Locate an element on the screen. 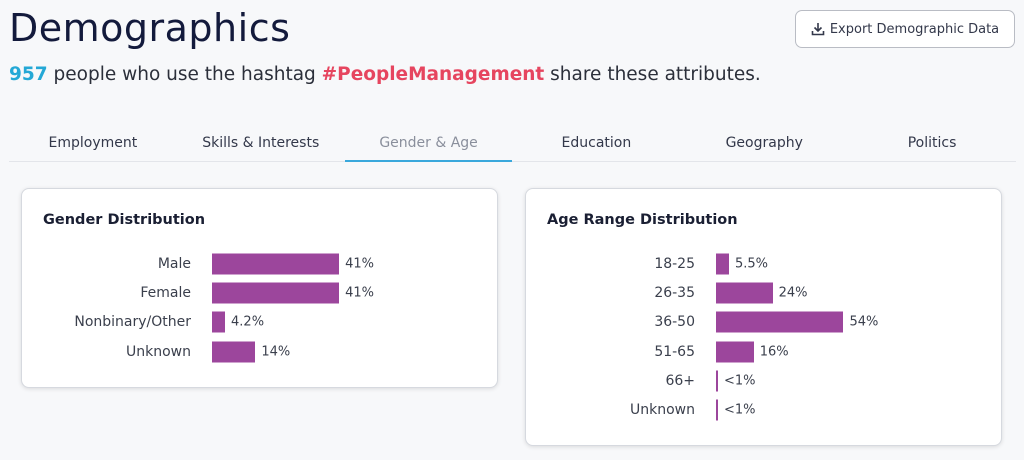  hashtag: #PeopleManagement is located at coordinates (433, 74).